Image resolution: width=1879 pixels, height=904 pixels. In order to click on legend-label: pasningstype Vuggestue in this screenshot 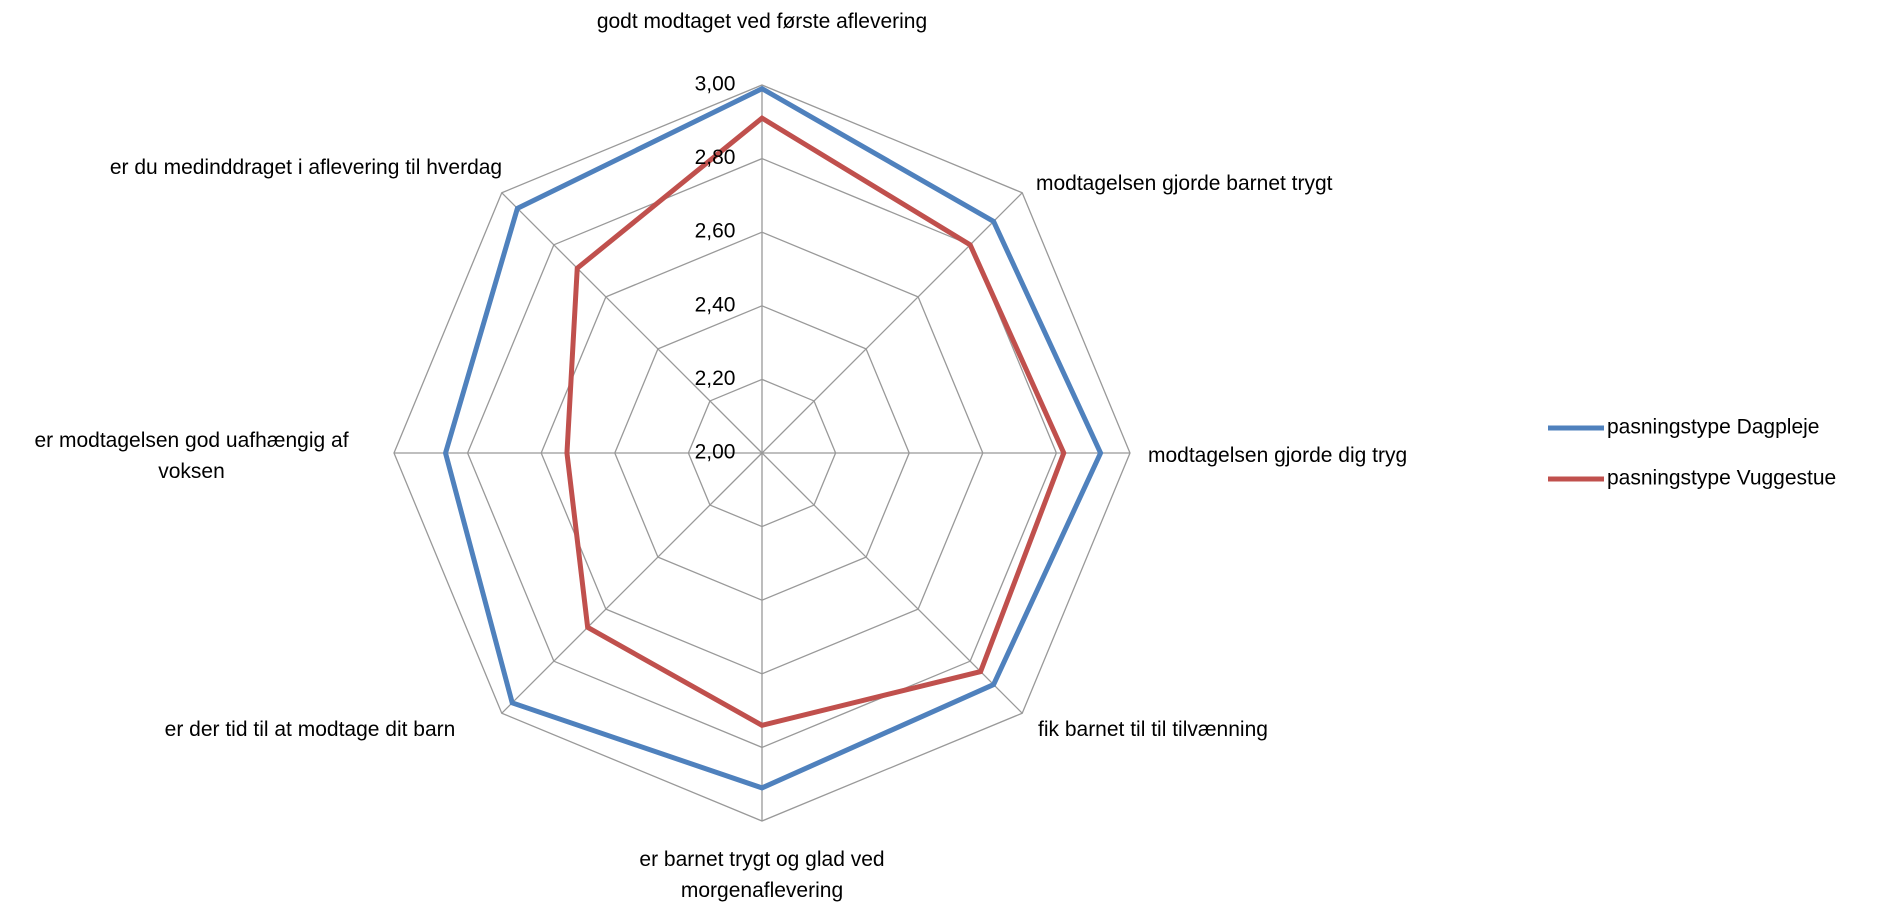, I will do `click(1721, 478)`.